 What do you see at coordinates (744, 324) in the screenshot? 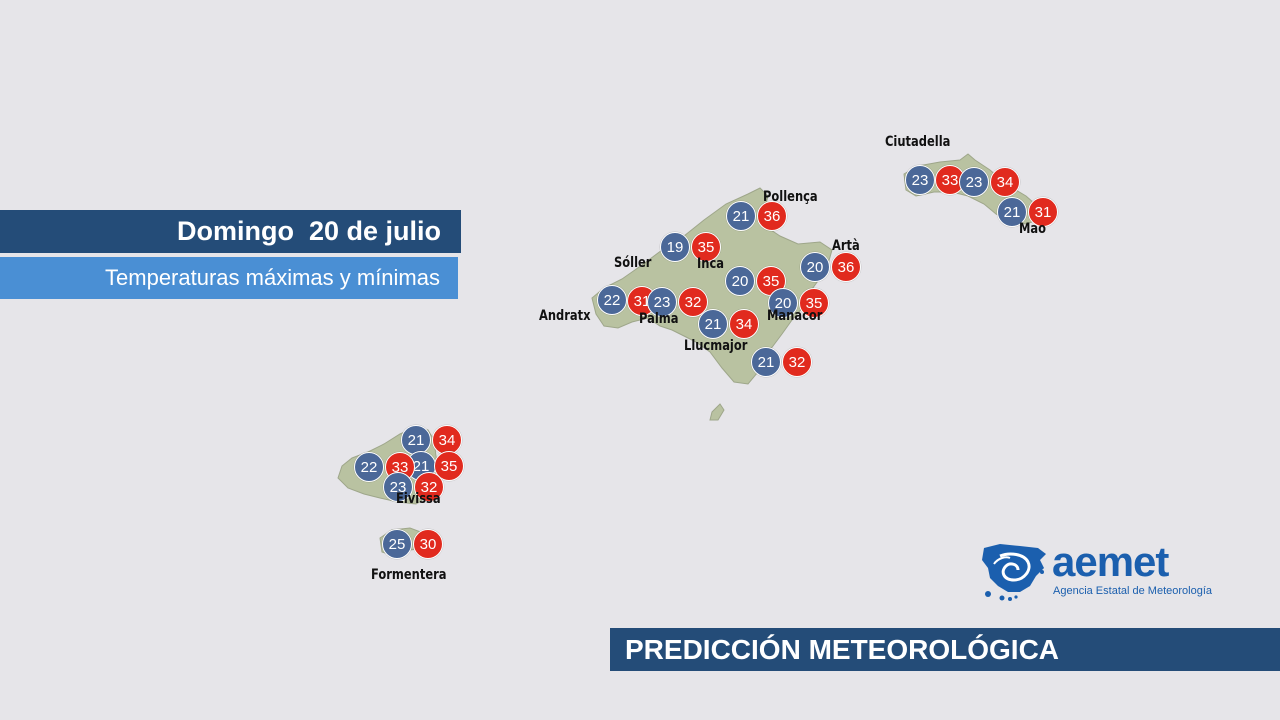
I see `max-temp-llucmajor: 34` at bounding box center [744, 324].